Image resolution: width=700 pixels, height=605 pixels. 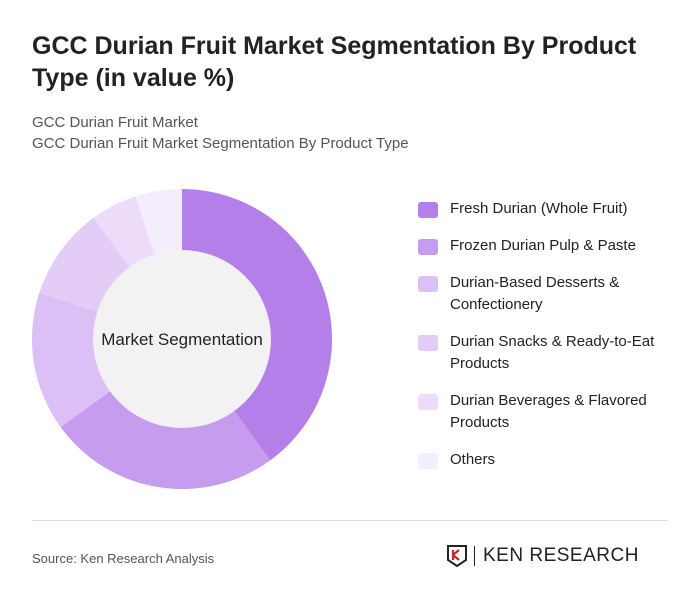 I want to click on logo-text: KEN RESEARCH, so click(x=561, y=555).